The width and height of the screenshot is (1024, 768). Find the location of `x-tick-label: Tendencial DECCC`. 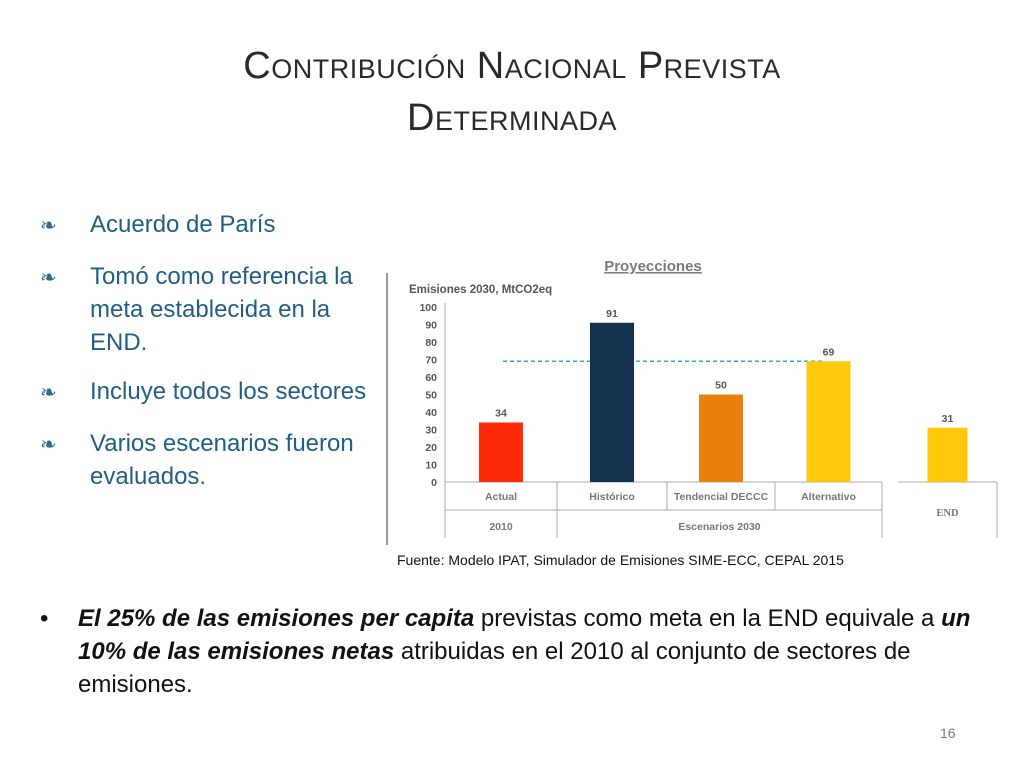

x-tick-label: Tendencial DECCC is located at coordinates (721, 497).